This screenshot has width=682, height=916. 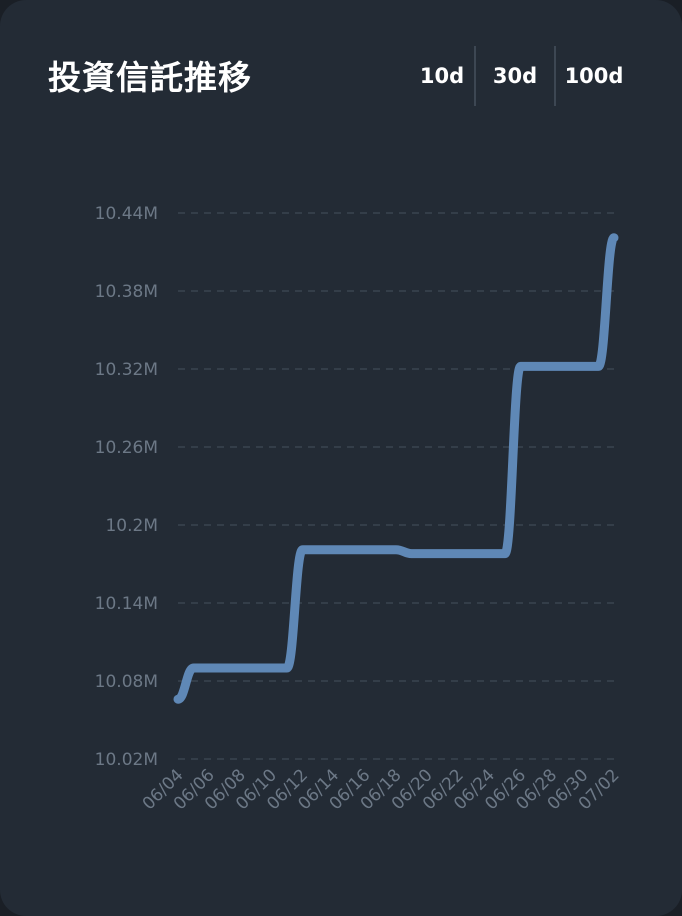 I want to click on y-tick-label: 10.32M, so click(x=126, y=370).